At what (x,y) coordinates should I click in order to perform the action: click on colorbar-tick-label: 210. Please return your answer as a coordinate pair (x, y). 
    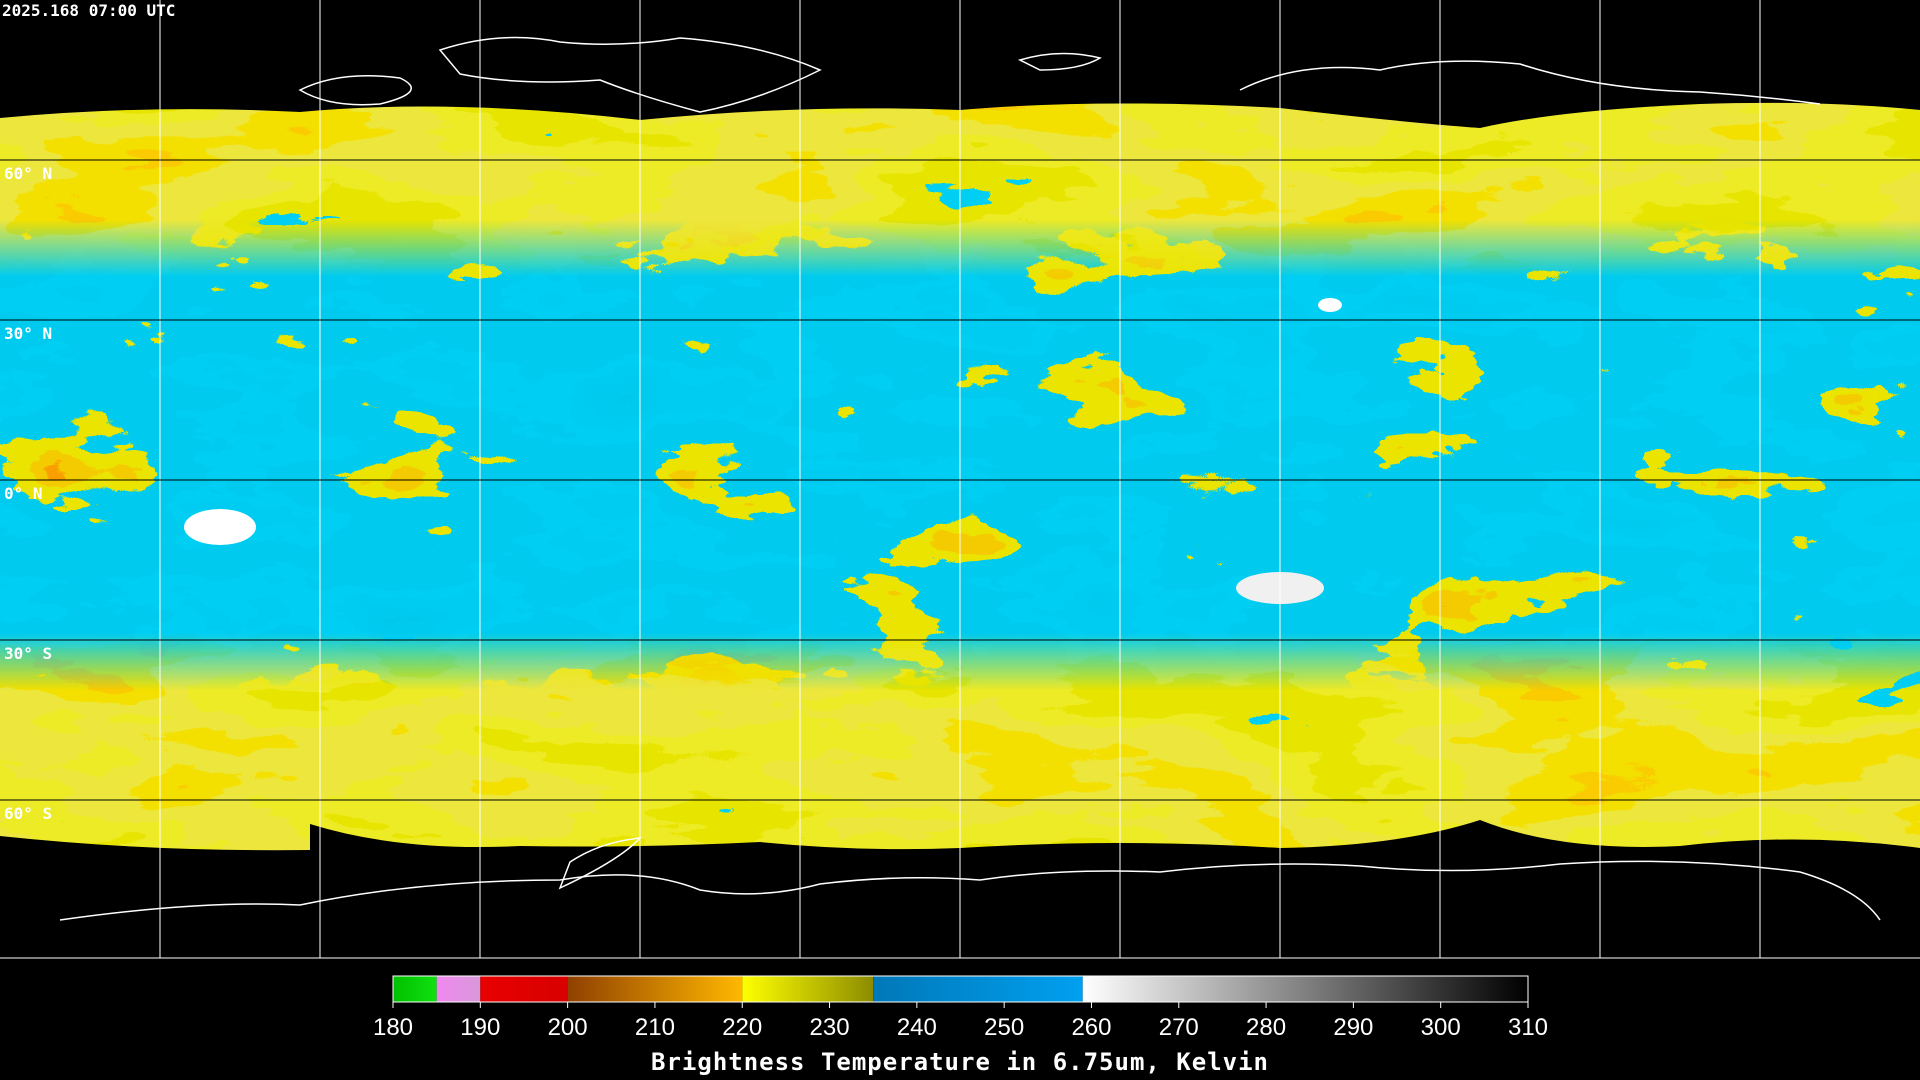
    Looking at the image, I should click on (655, 1027).